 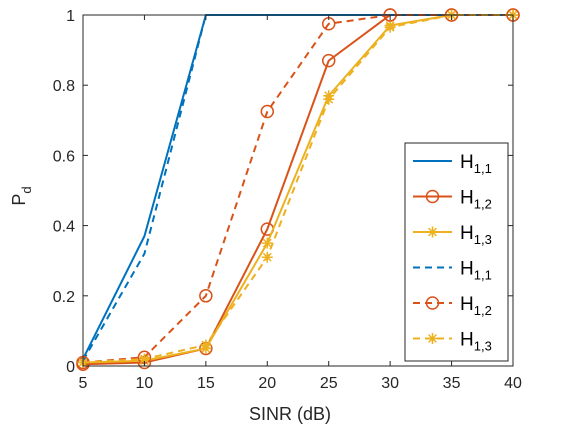 What do you see at coordinates (452, 342) in the screenshot?
I see `legend-entry-6: H1,3` at bounding box center [452, 342].